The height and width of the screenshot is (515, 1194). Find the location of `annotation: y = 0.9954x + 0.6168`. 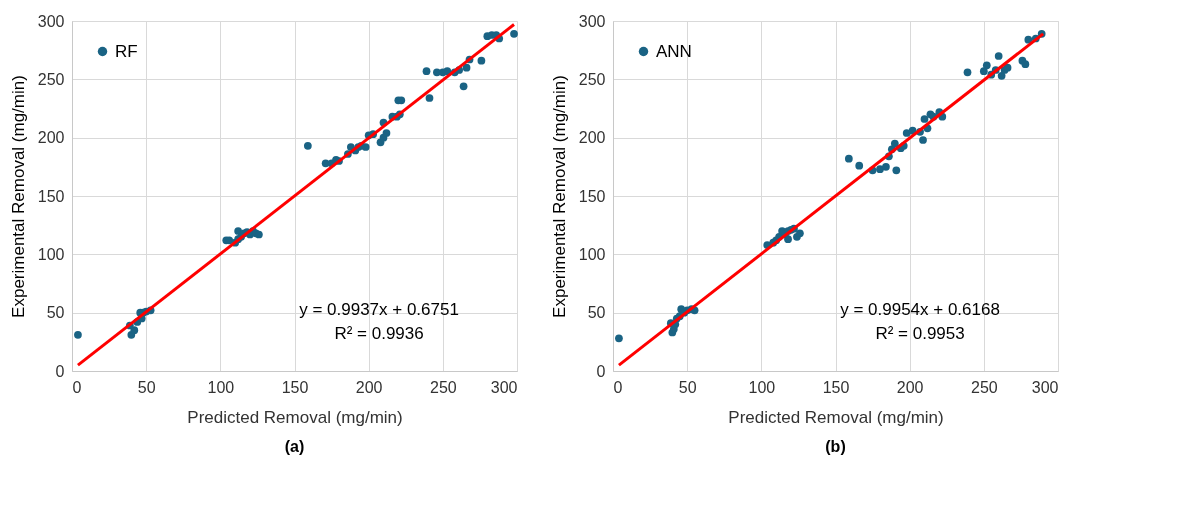

annotation: y = 0.9954x + 0.6168 is located at coordinates (920, 309).